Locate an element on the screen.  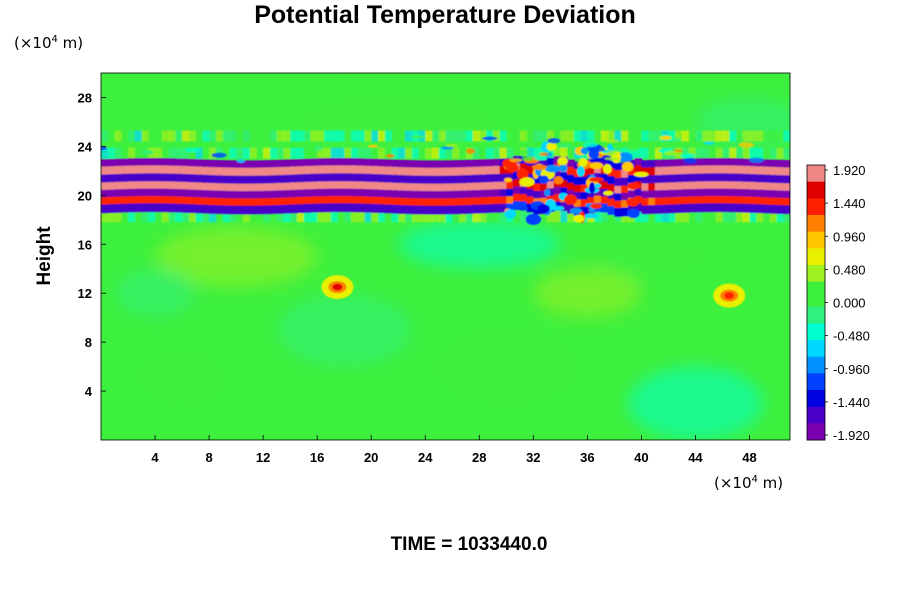
heatmap-patch is located at coordinates (236, 256).